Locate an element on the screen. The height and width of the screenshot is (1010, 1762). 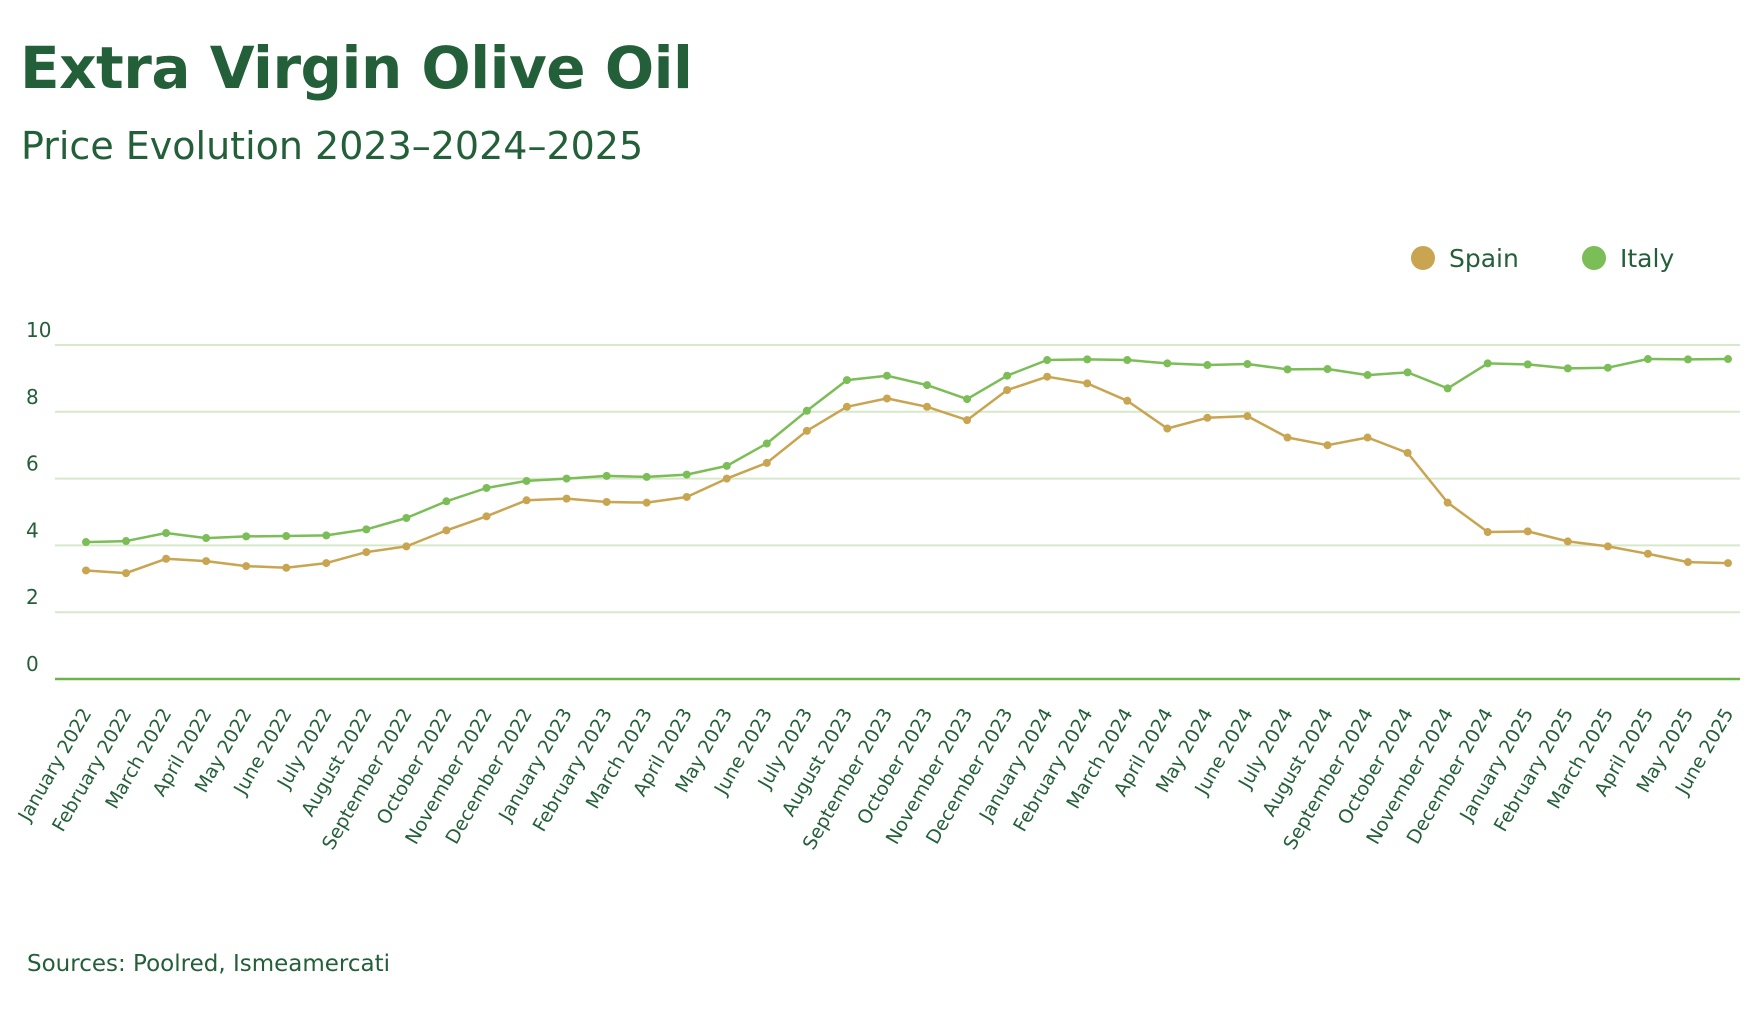
source-note: Sources: Poolred, Ismeamercati is located at coordinates (209, 964).